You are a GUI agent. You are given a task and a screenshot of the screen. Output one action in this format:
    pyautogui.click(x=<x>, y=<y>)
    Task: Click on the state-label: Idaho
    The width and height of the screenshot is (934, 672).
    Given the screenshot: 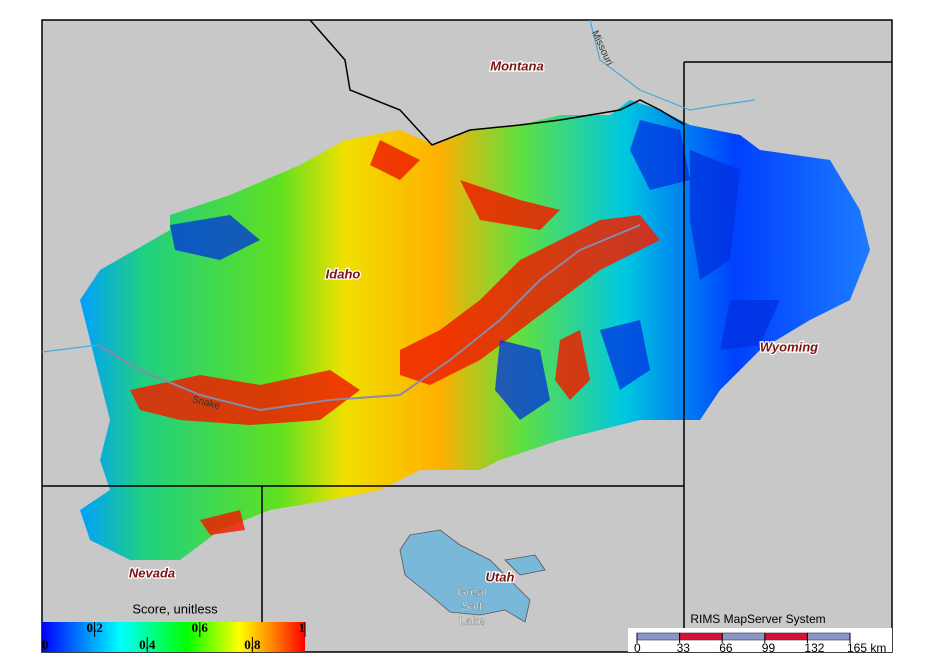 What is the action you would take?
    pyautogui.click(x=343, y=273)
    